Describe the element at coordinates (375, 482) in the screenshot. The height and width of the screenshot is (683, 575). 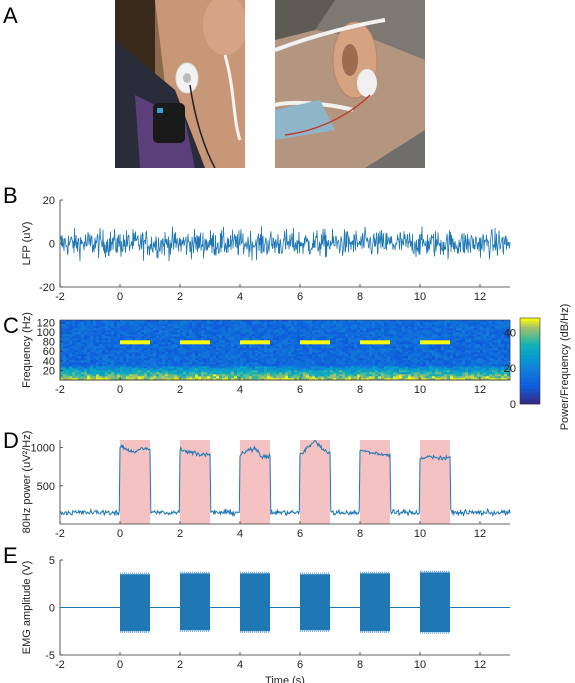
I see `stim-interval` at that location.